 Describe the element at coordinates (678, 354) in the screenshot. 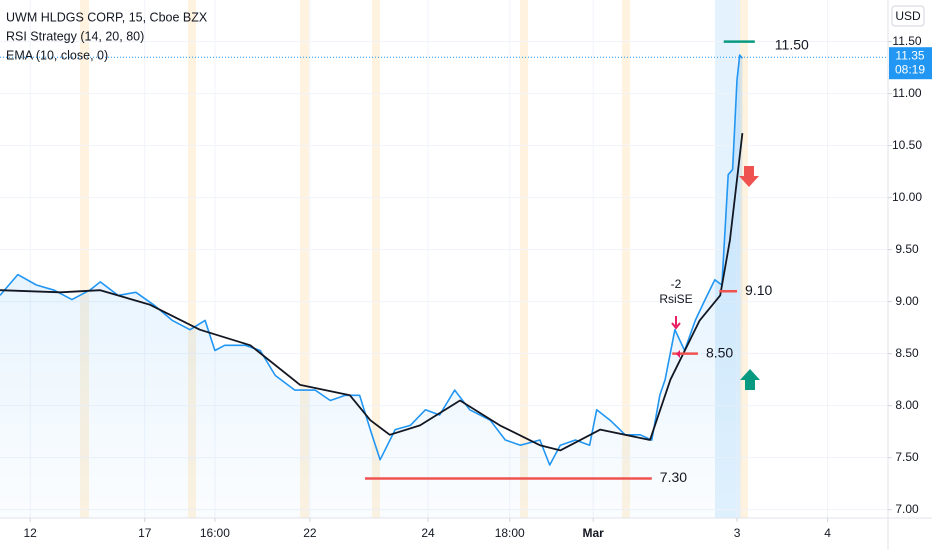

I see `signal-marker` at that location.